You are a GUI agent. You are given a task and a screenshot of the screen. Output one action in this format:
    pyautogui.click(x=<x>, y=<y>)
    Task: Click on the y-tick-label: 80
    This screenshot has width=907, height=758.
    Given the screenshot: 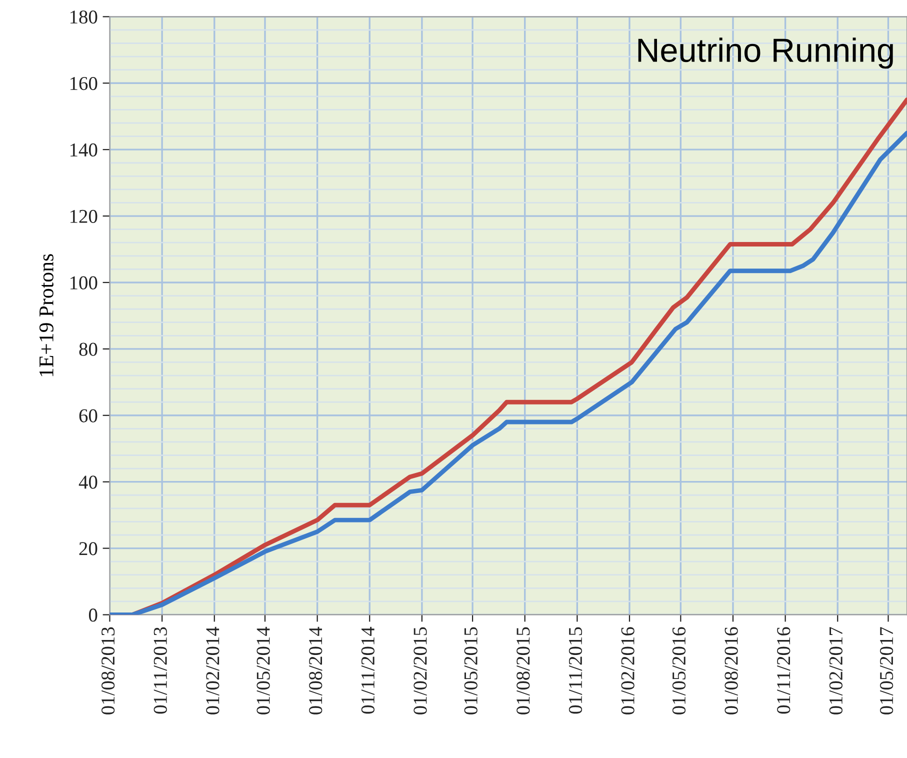 What is the action you would take?
    pyautogui.click(x=88, y=349)
    